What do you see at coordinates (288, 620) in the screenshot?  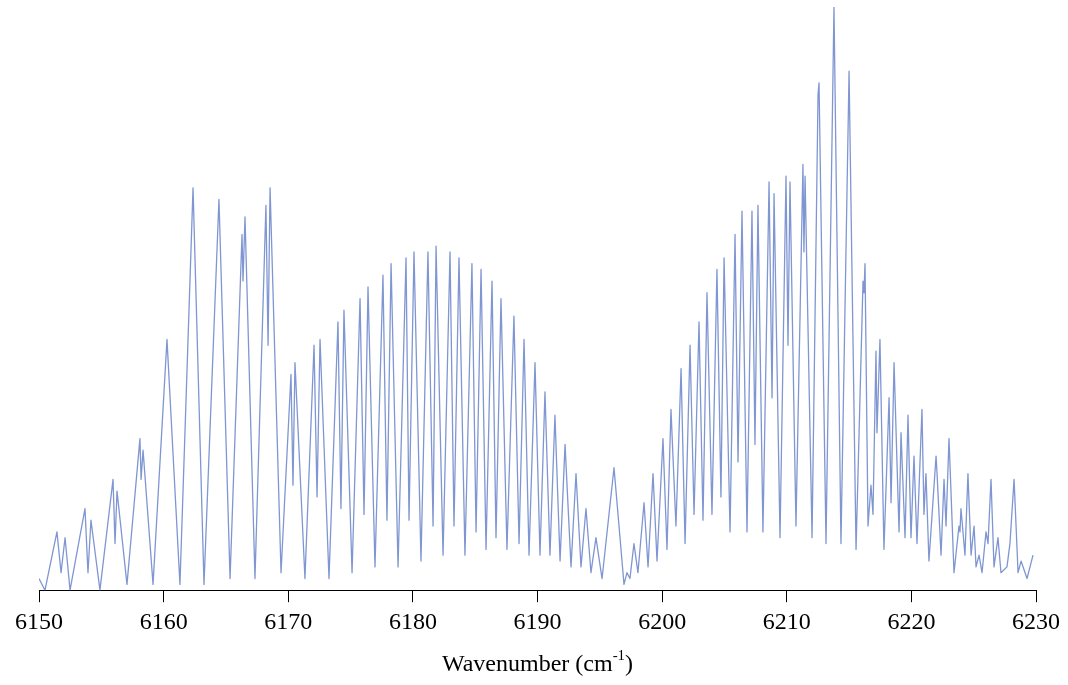 I see `x-tick-label: 6170` at bounding box center [288, 620].